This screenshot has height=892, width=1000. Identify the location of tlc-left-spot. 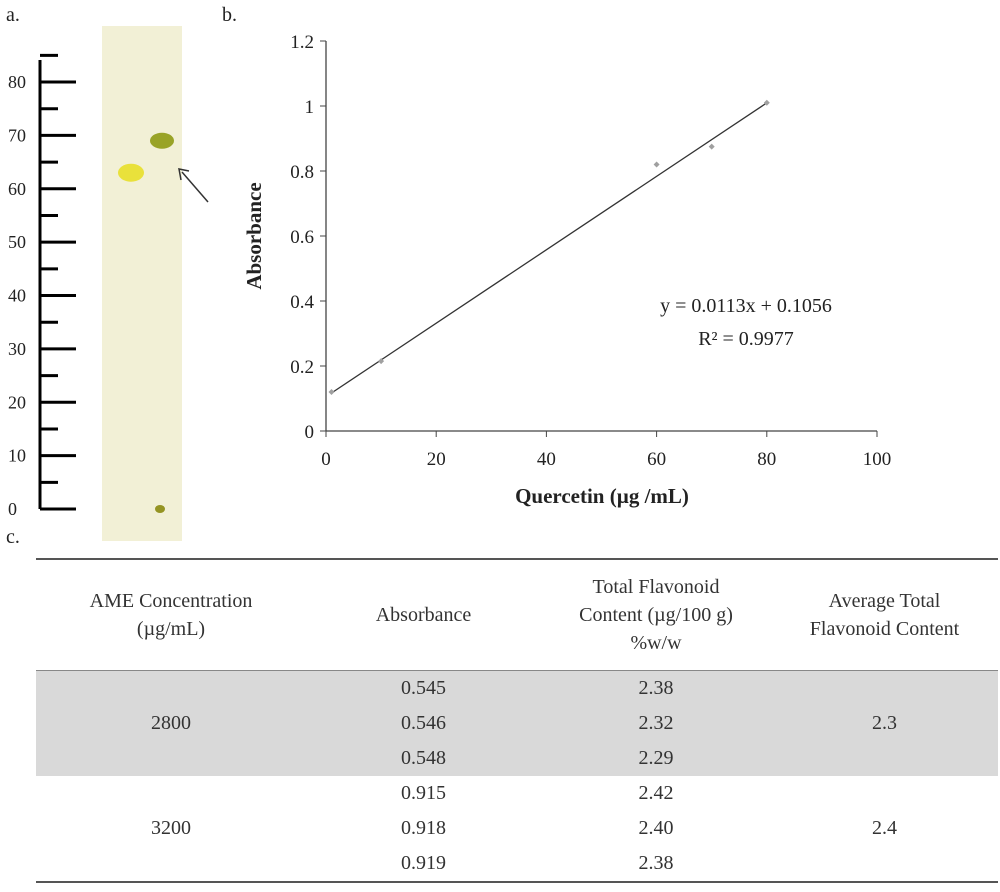
(131, 172).